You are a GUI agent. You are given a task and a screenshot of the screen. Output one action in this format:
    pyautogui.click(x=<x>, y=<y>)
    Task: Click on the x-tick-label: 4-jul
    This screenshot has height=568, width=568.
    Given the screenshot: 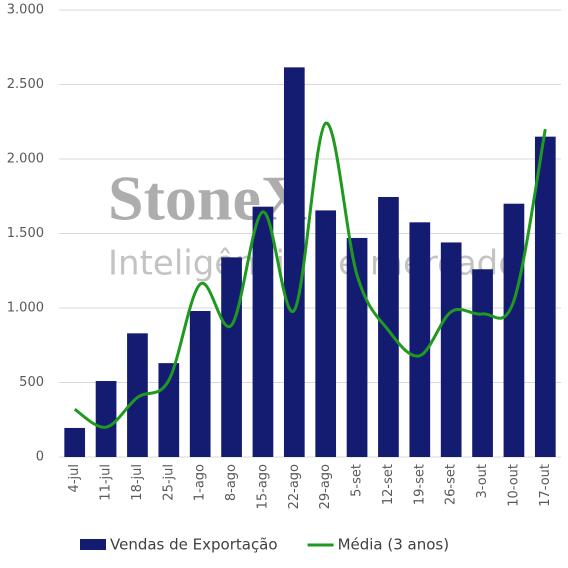 What is the action you would take?
    pyautogui.click(x=74, y=478)
    